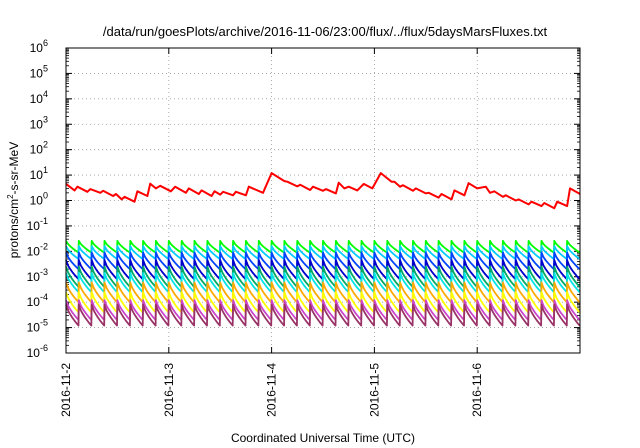  Describe the element at coordinates (37, 249) in the screenshot. I see `y-tick-label: 10⁻²` at that location.